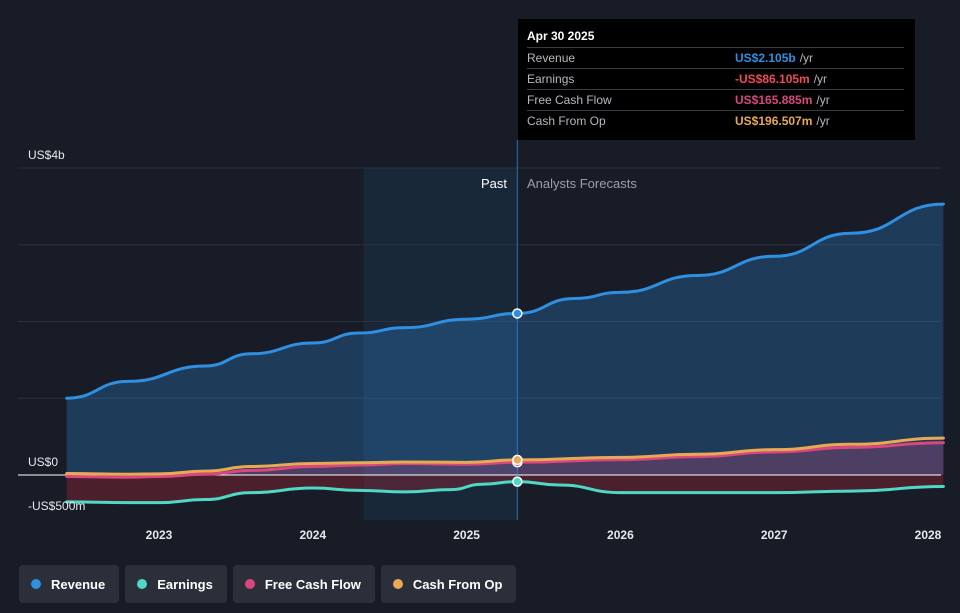  What do you see at coordinates (46, 155) in the screenshot?
I see `y-tick-label-top: US$4b` at bounding box center [46, 155].